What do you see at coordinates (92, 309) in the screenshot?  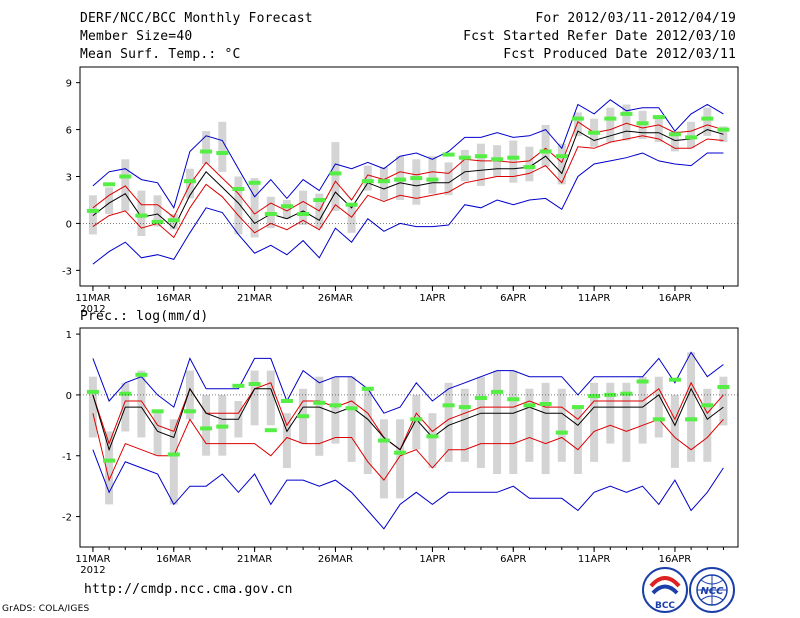 I see `temp-year-label: 2012` at bounding box center [92, 309].